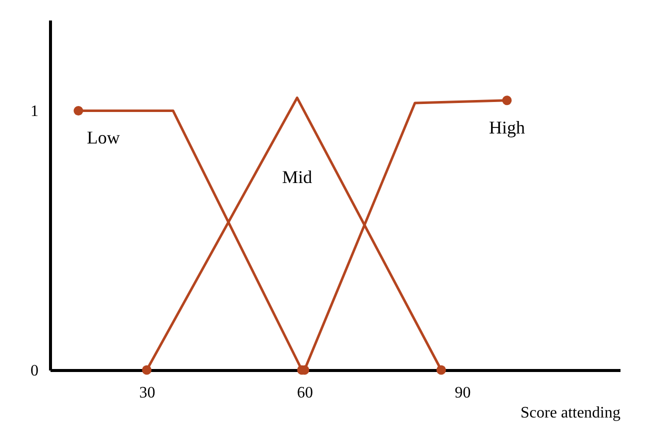 The image size is (653, 427). What do you see at coordinates (34, 111) in the screenshot?
I see `y-tick-label: 1` at bounding box center [34, 111].